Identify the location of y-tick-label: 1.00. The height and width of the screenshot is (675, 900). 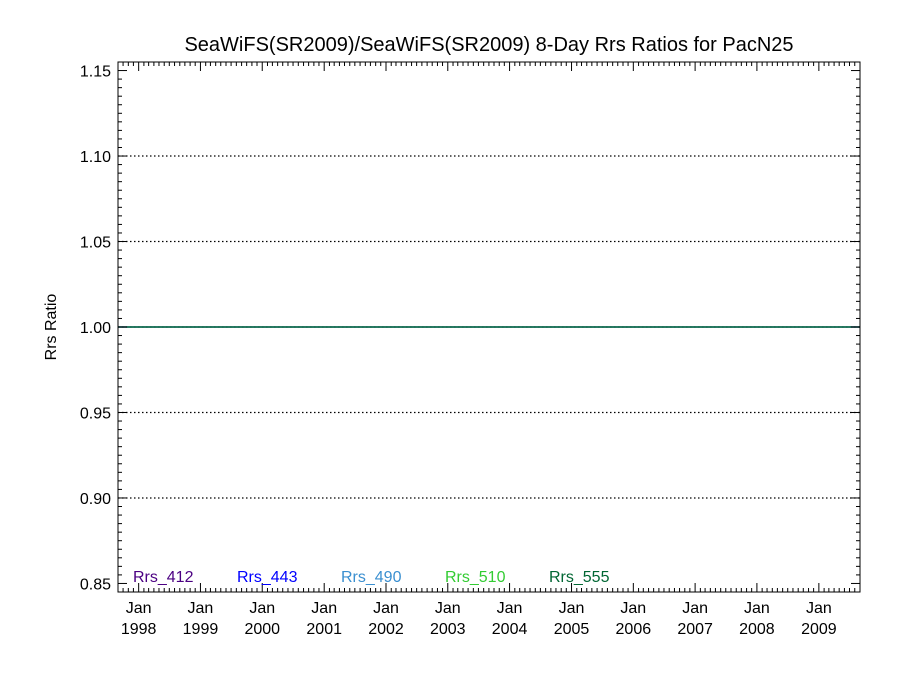
(95, 328).